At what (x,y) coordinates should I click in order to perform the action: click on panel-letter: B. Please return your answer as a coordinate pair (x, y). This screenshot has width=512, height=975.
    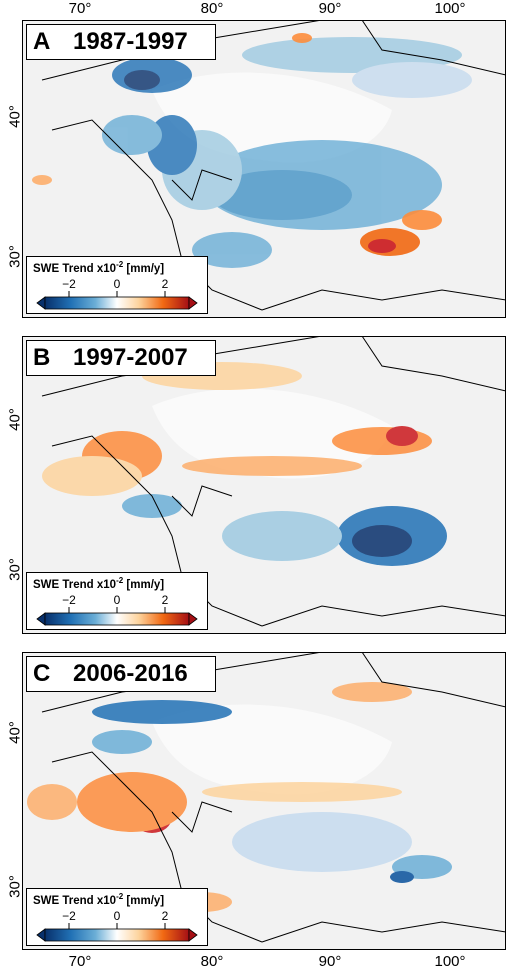
    Looking at the image, I should click on (42, 357).